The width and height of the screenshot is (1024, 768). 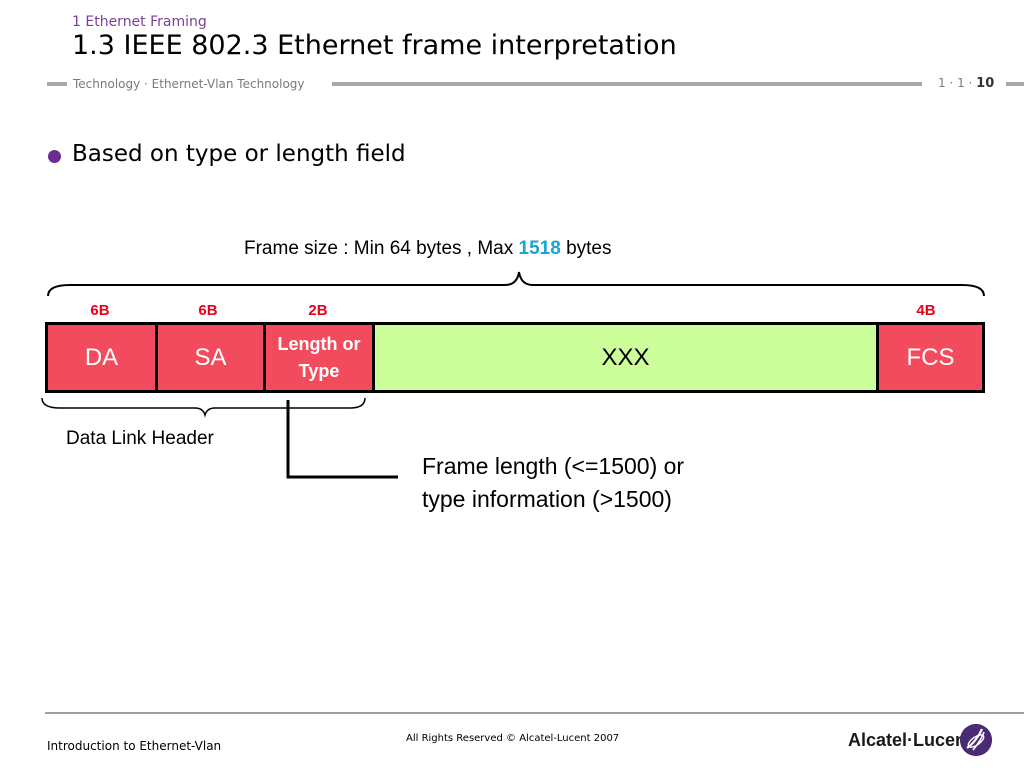 I want to click on size-label-fcs: 4B, so click(x=926, y=310).